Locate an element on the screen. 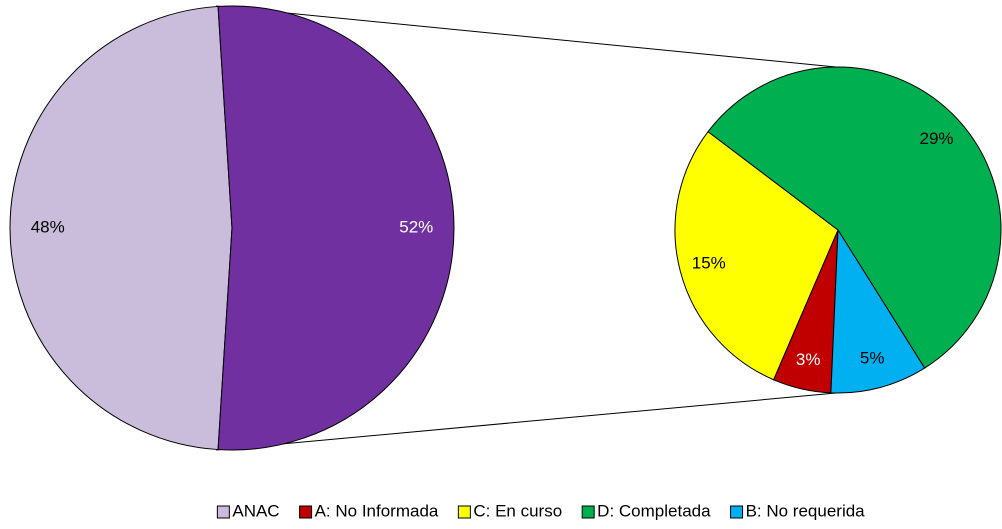 This screenshot has height=529, width=1002. legend-label: B: No requerida is located at coordinates (806, 510).